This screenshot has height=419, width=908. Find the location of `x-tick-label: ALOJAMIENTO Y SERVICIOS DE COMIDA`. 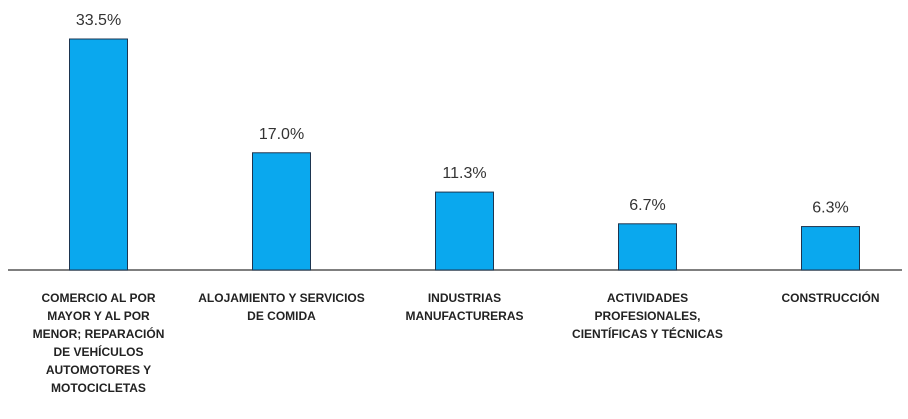

x-tick-label: ALOJAMIENTO Y SERVICIOS DE COMIDA is located at coordinates (281, 307).